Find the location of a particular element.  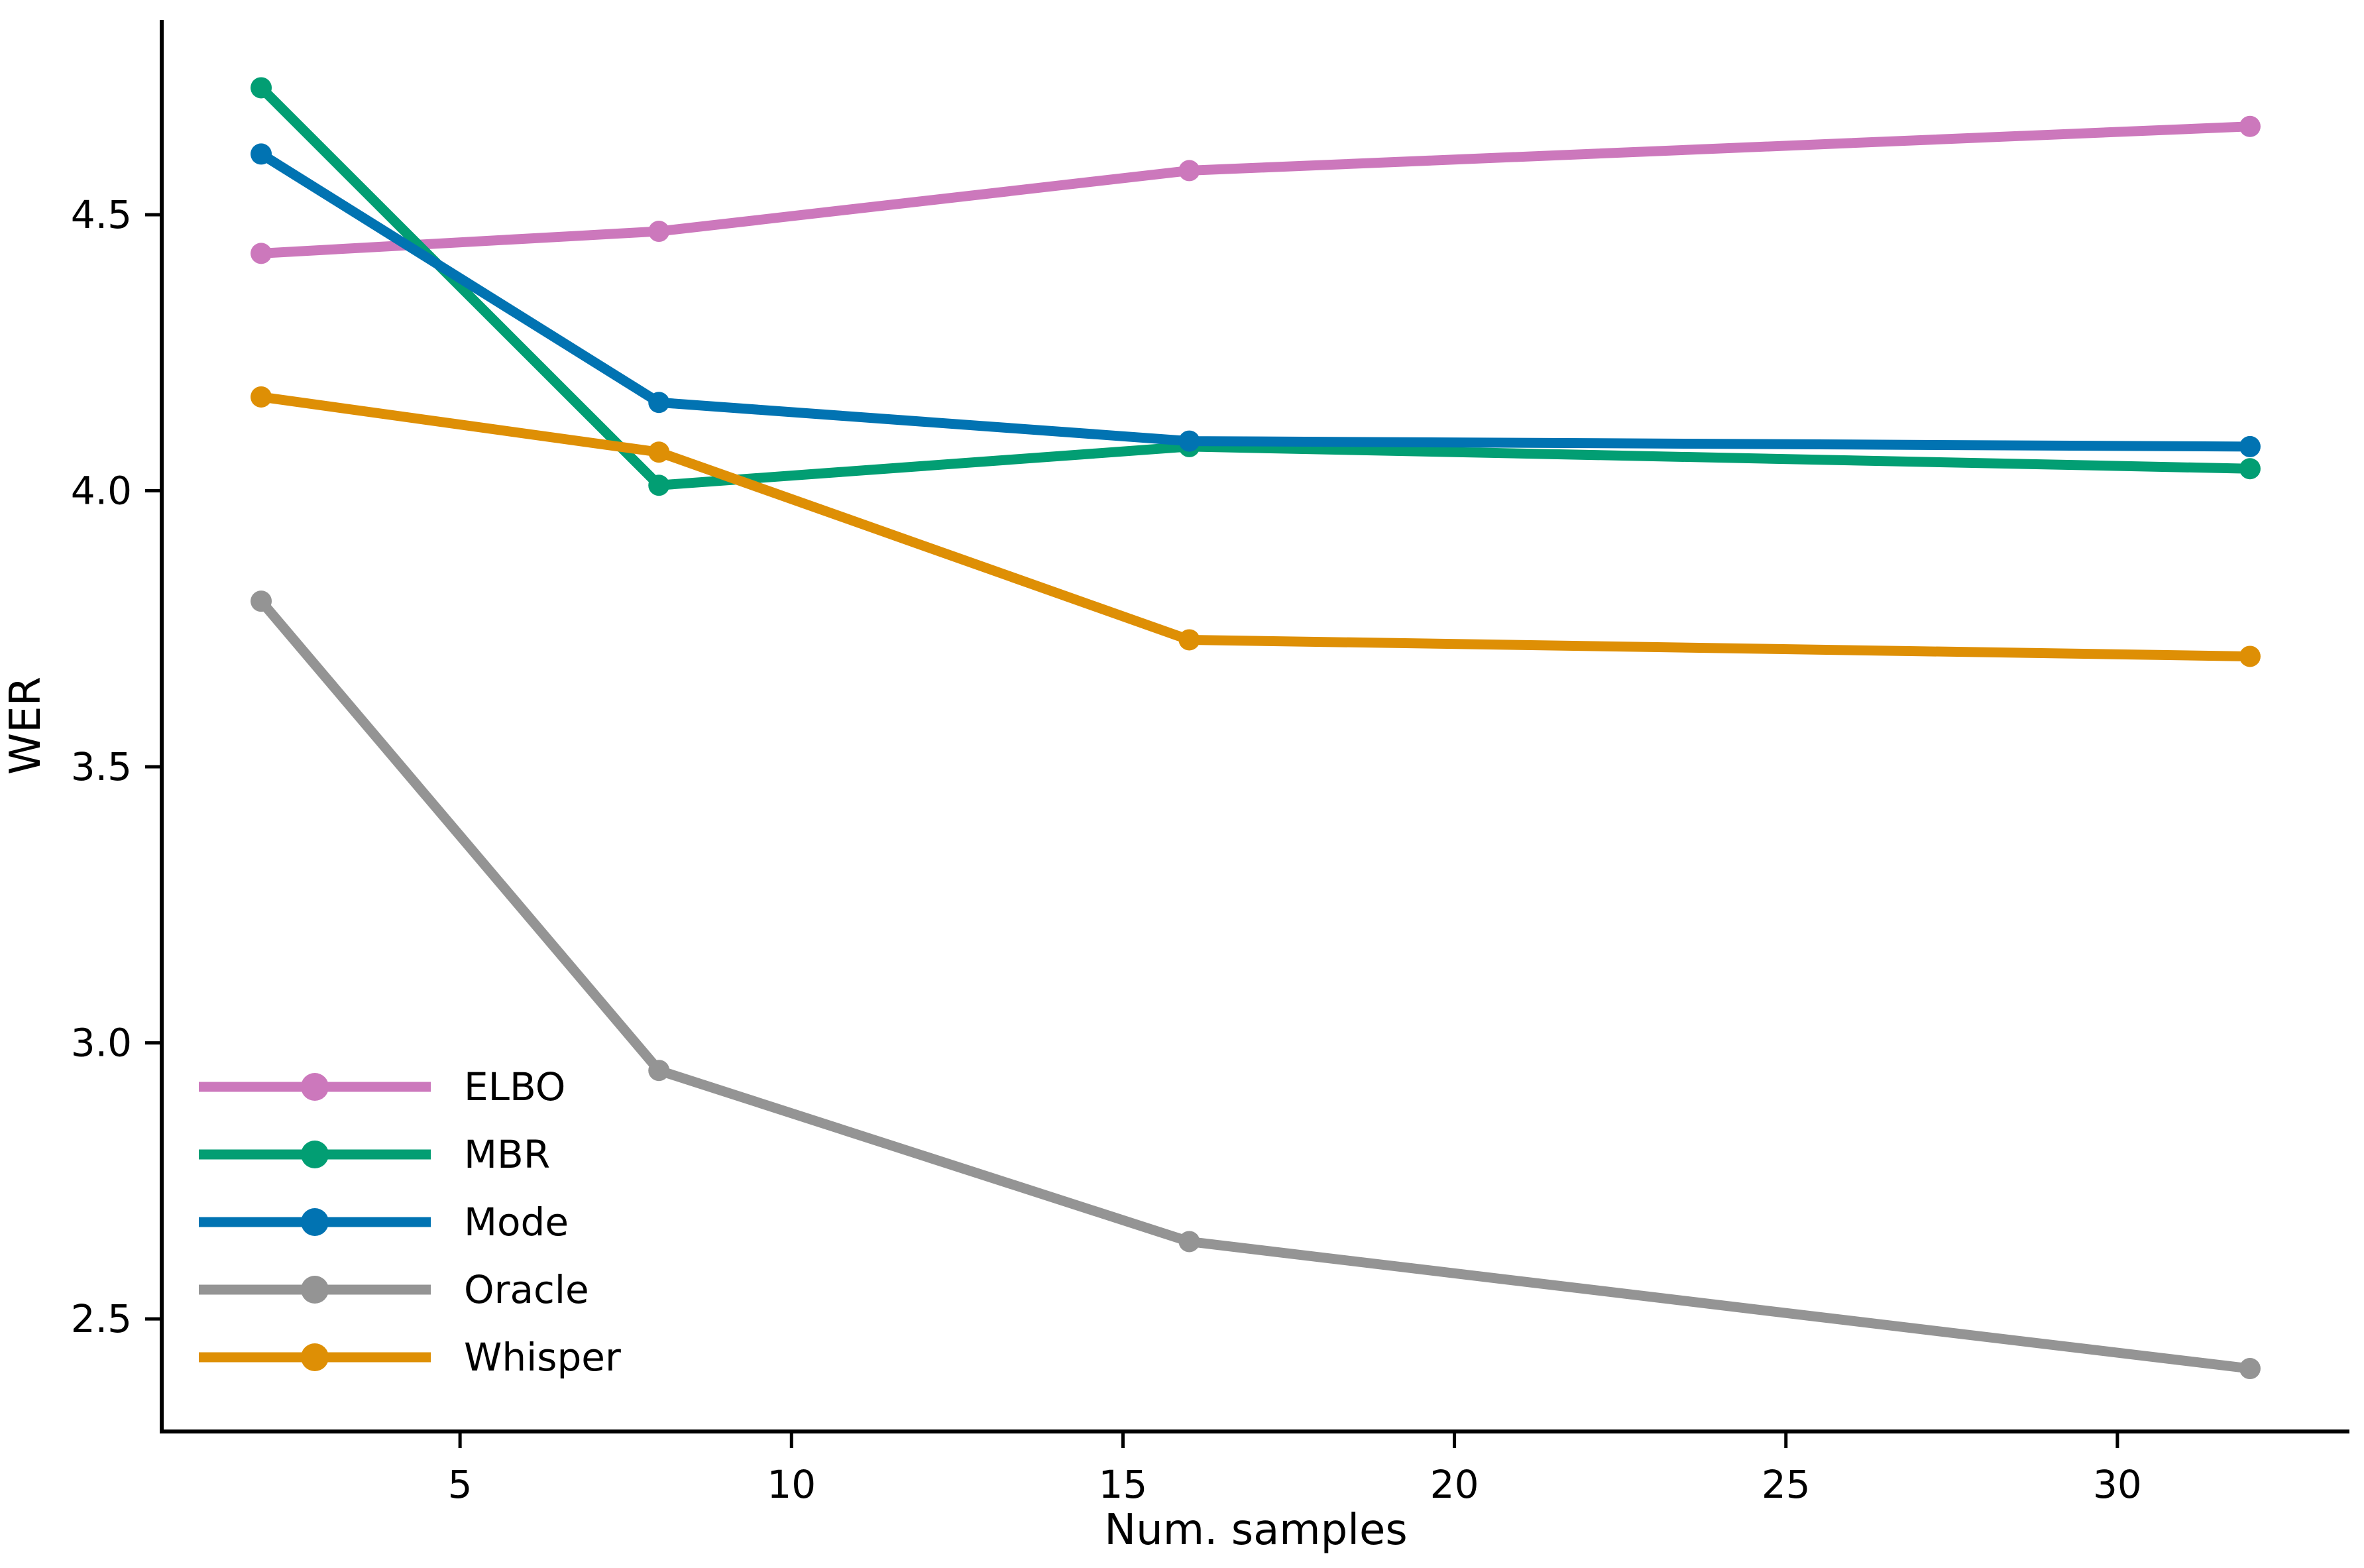

legend-item-elbo: ELBO is located at coordinates (382, 1086).